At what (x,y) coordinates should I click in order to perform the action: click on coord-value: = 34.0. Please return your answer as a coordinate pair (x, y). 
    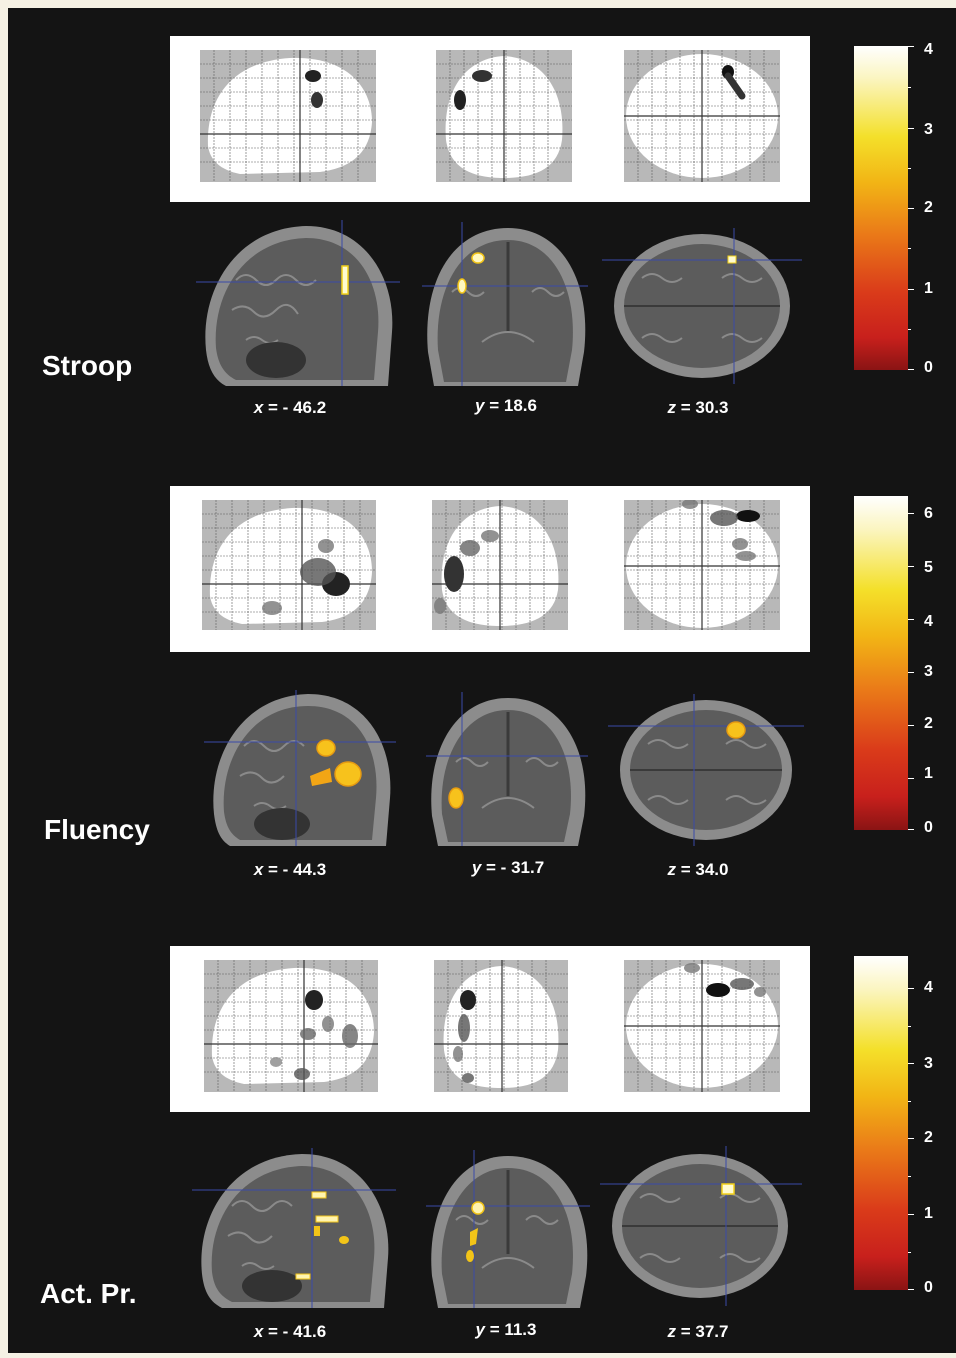
    Looking at the image, I should click on (704, 869).